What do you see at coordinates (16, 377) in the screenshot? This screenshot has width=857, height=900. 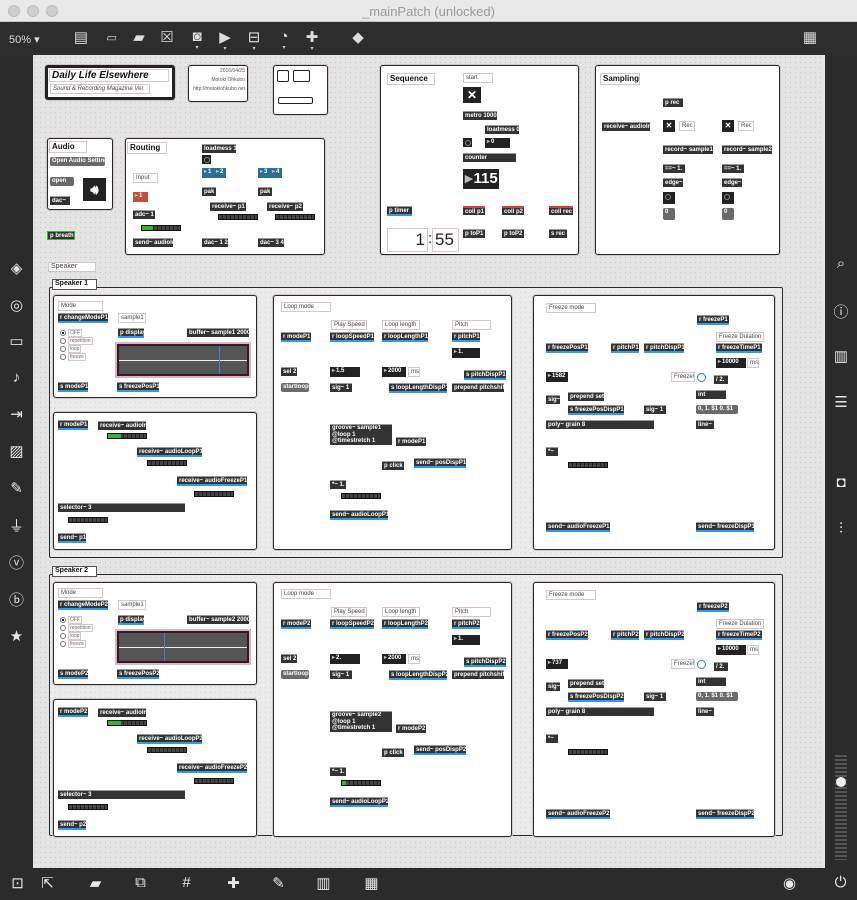 I see `music-note-icon: ♪` at bounding box center [16, 377].